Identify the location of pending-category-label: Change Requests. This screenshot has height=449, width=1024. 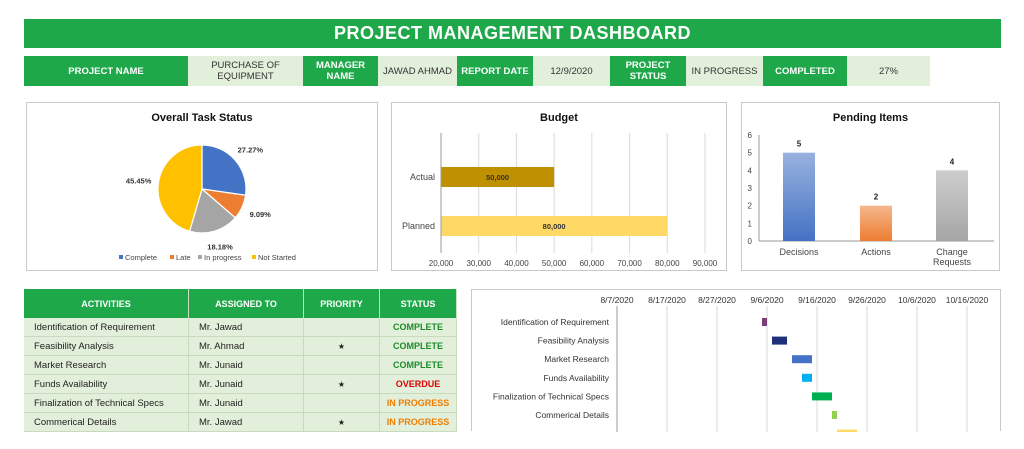
(952, 257).